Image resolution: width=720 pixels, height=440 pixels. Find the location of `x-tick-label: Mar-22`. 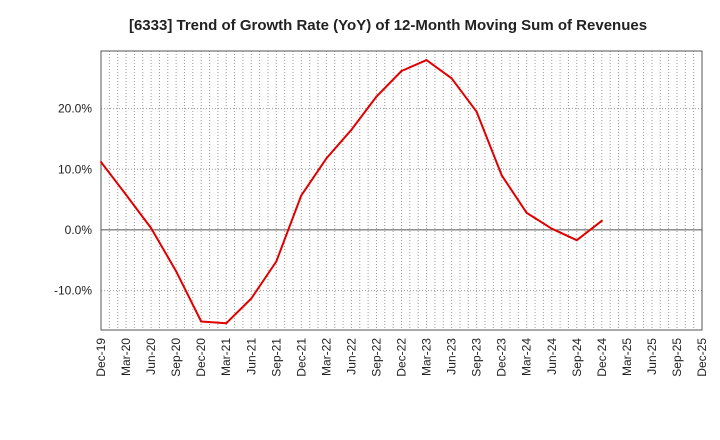

x-tick-label: Mar-22 is located at coordinates (326, 357).